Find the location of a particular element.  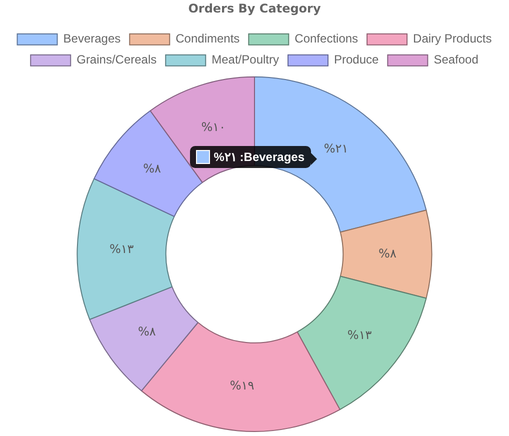

data-label: %۱۰ is located at coordinates (213, 127).